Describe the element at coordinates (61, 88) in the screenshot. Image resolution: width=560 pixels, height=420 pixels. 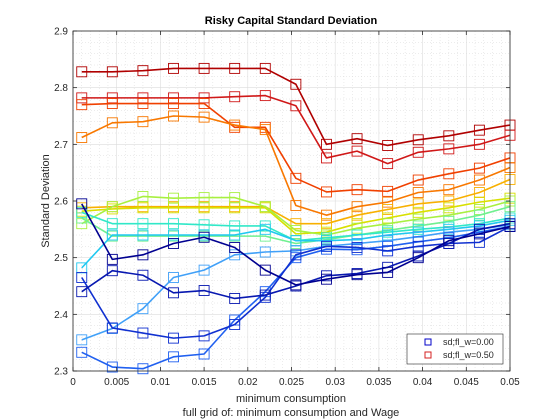
I see `y-tick-label: 2.8` at that location.